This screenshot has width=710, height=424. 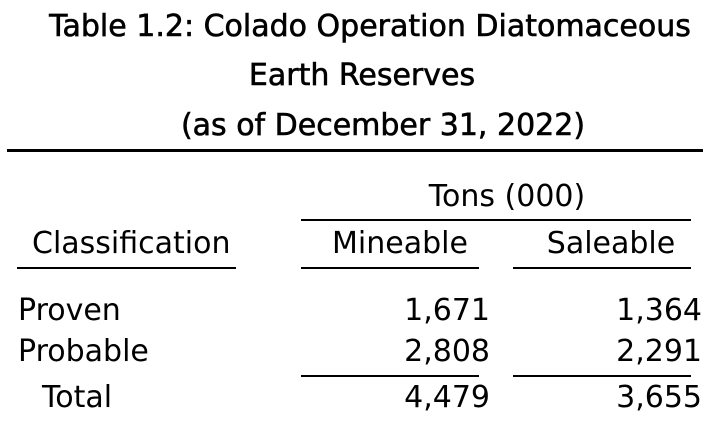 I want to click on cell: 1,364, so click(x=659, y=310).